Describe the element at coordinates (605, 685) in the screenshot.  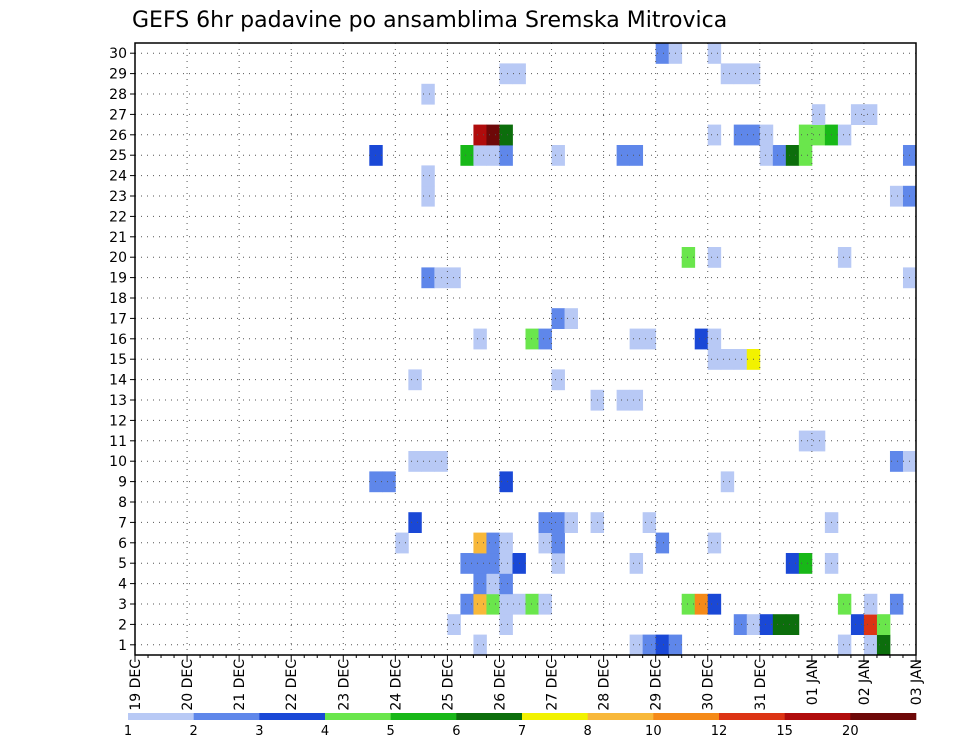
I see `x-tick-label: 28 DEC` at that location.